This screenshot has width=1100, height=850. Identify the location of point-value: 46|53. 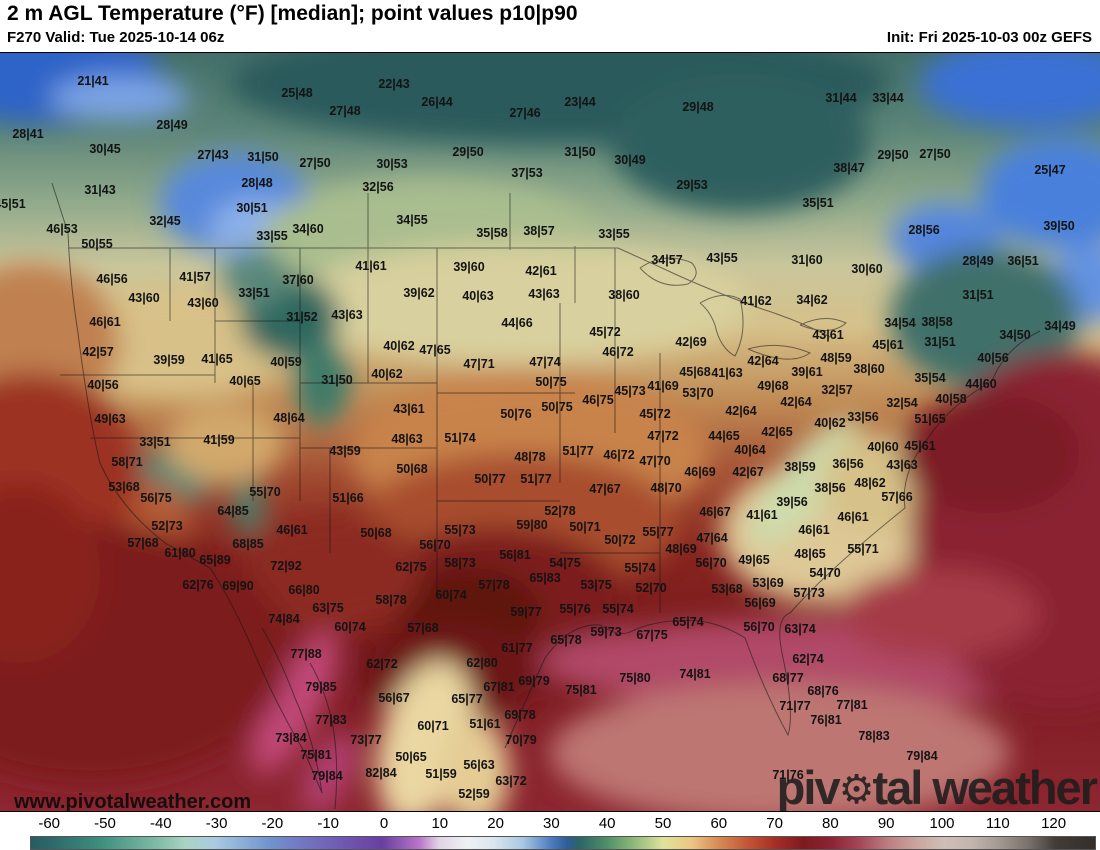
(62, 229).